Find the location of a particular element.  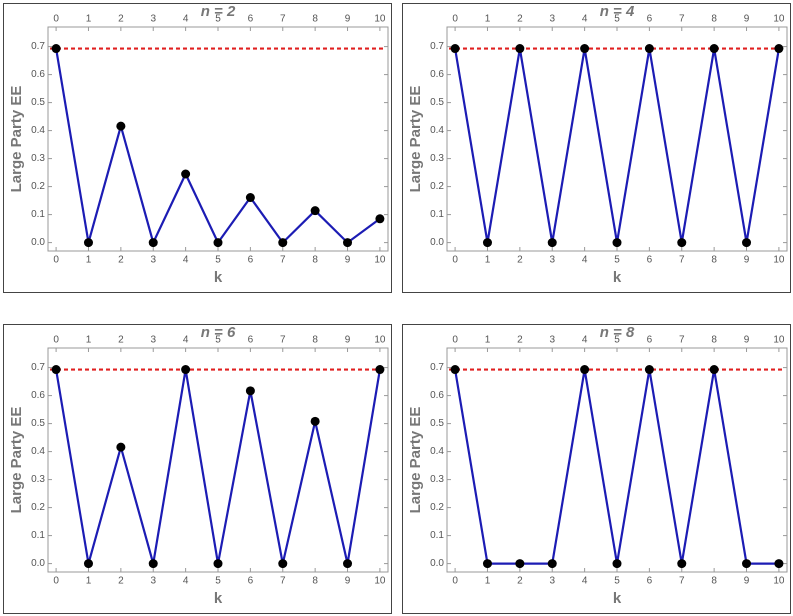

y-tick-label: 0.6 is located at coordinates (38, 74).